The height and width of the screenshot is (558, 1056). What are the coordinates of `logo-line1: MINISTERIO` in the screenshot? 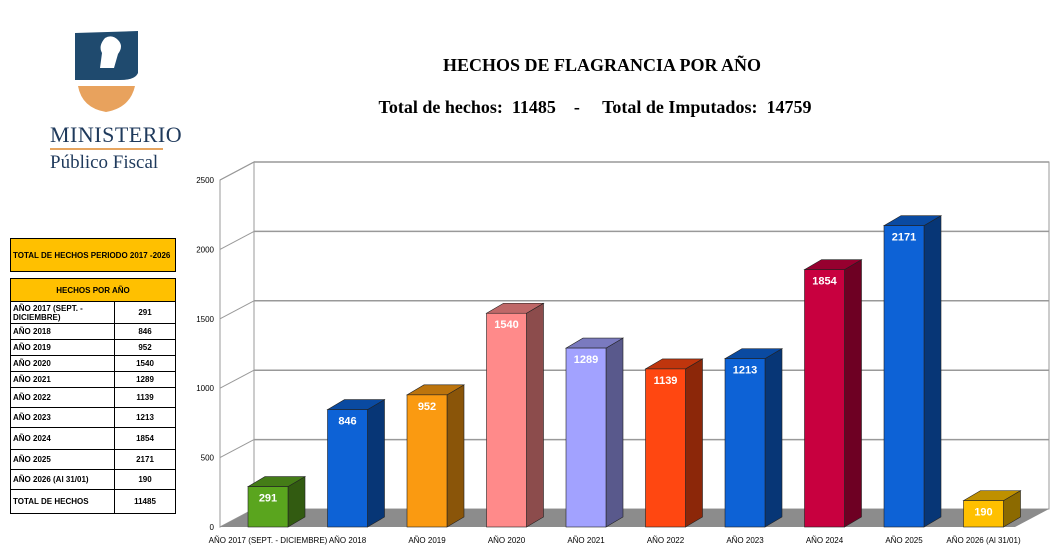 It's located at (116, 134).